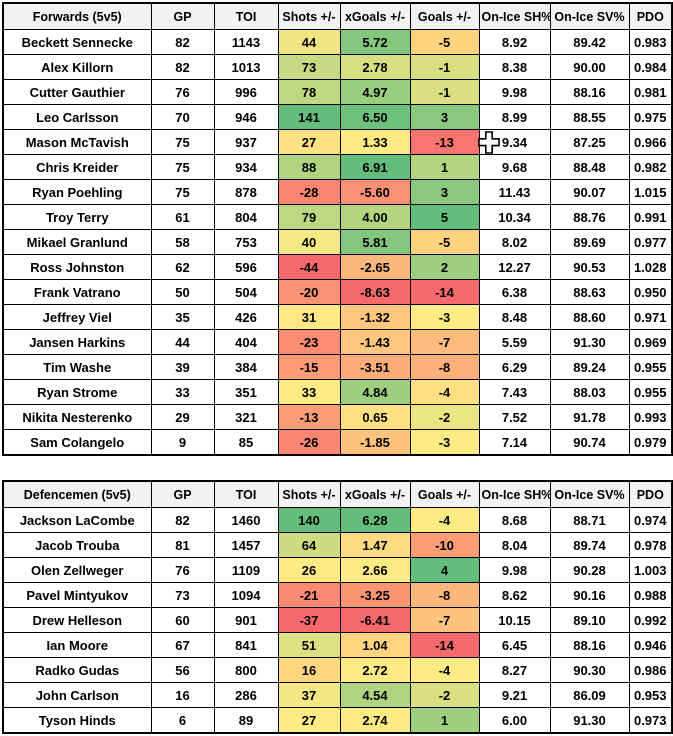 Image resolution: width=673 pixels, height=736 pixels. What do you see at coordinates (309, 494) in the screenshot?
I see `column-header-shots: Shots +/-` at bounding box center [309, 494].